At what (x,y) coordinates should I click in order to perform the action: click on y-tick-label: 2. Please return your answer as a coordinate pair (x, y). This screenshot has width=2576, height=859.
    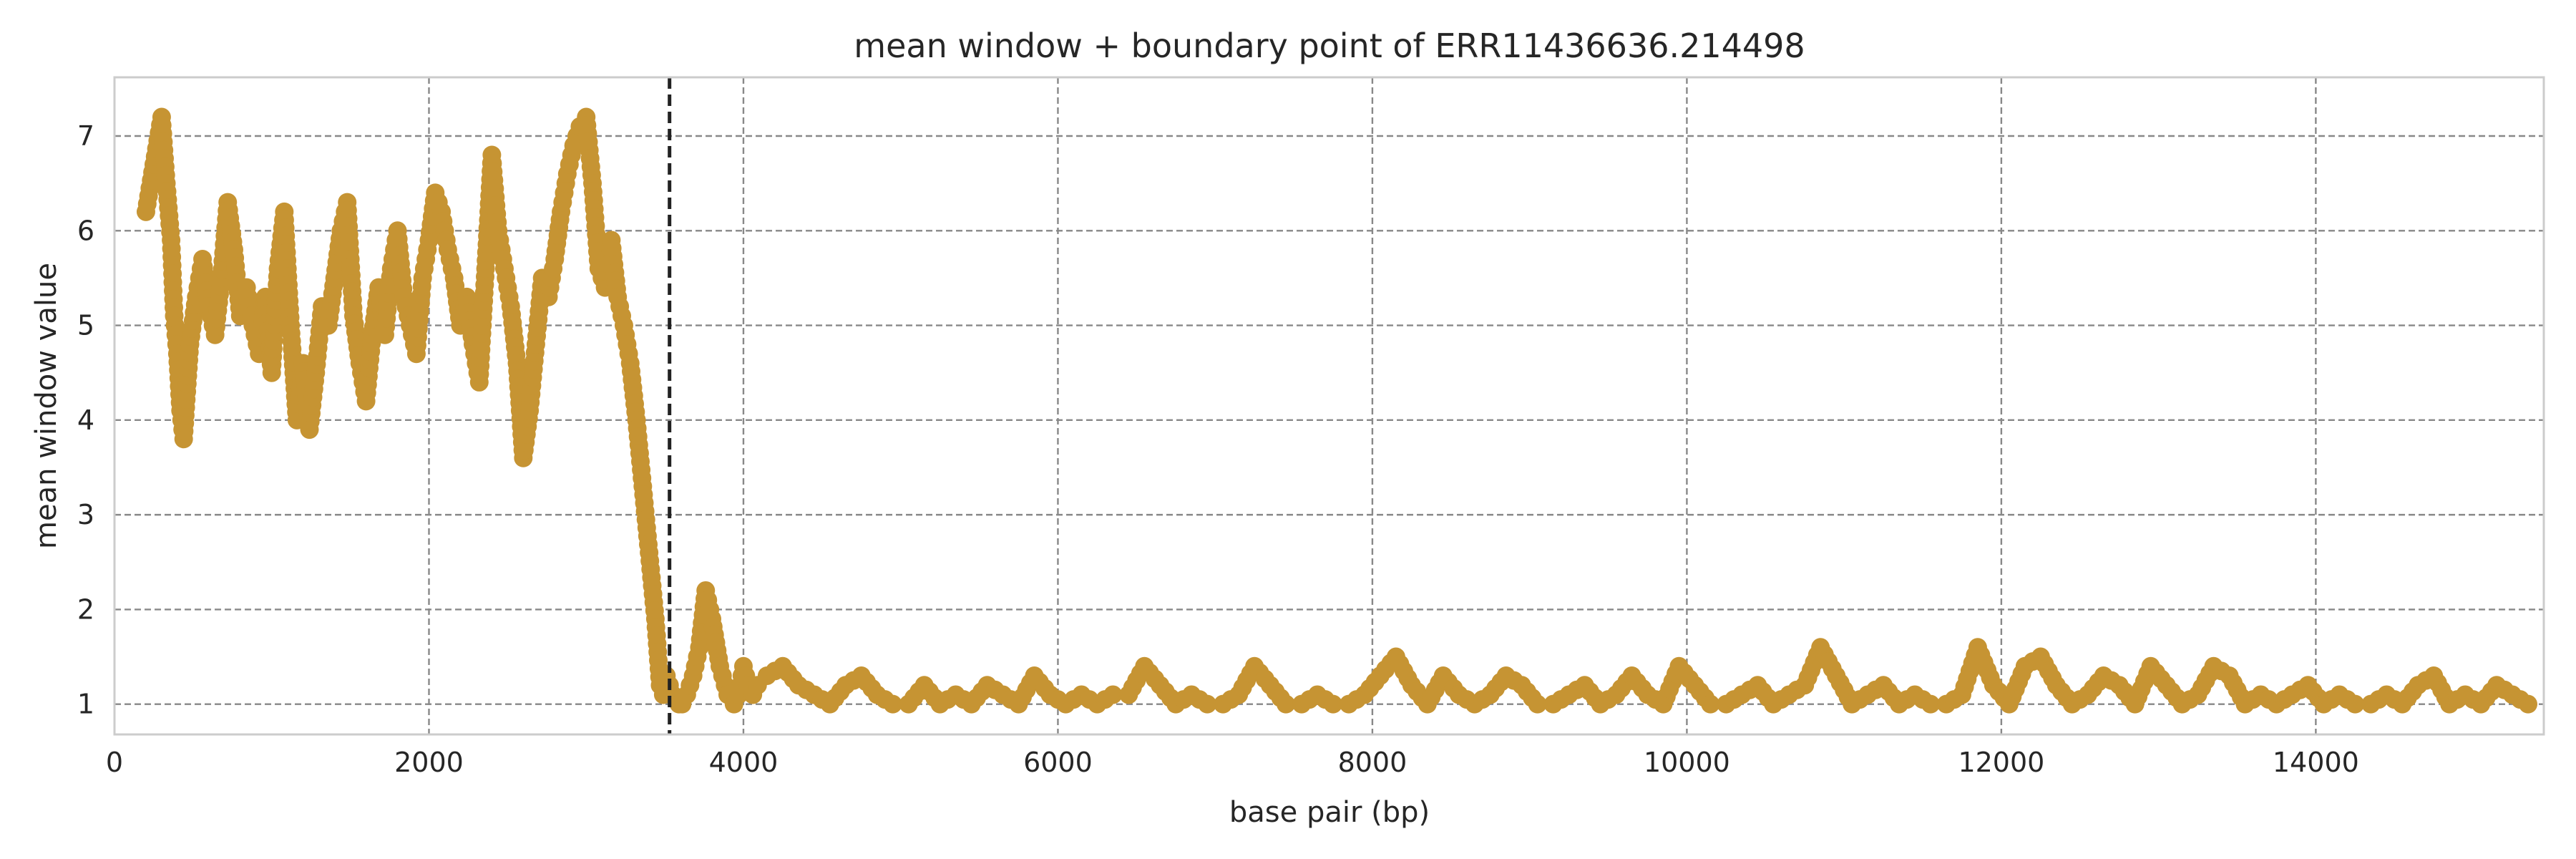
    Looking at the image, I should click on (85, 609).